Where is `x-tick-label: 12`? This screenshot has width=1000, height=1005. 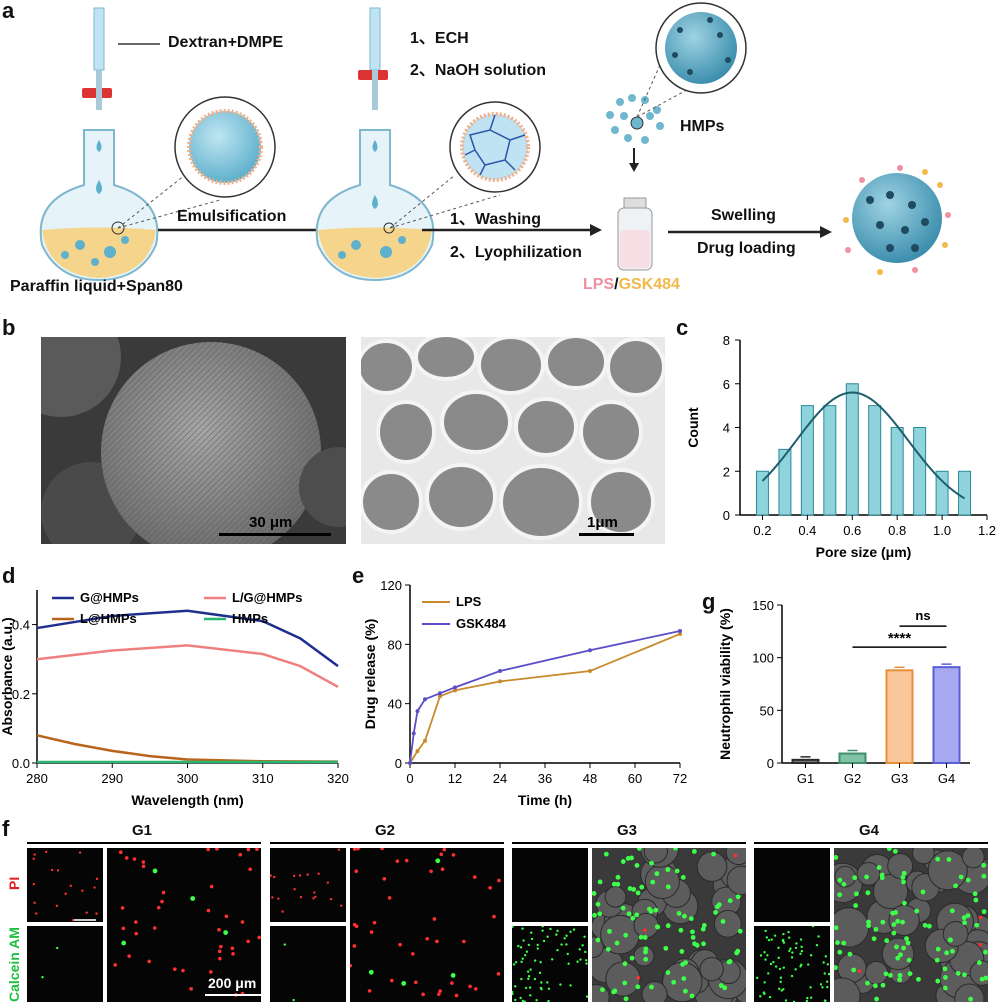 x-tick-label: 12 is located at coordinates (455, 778).